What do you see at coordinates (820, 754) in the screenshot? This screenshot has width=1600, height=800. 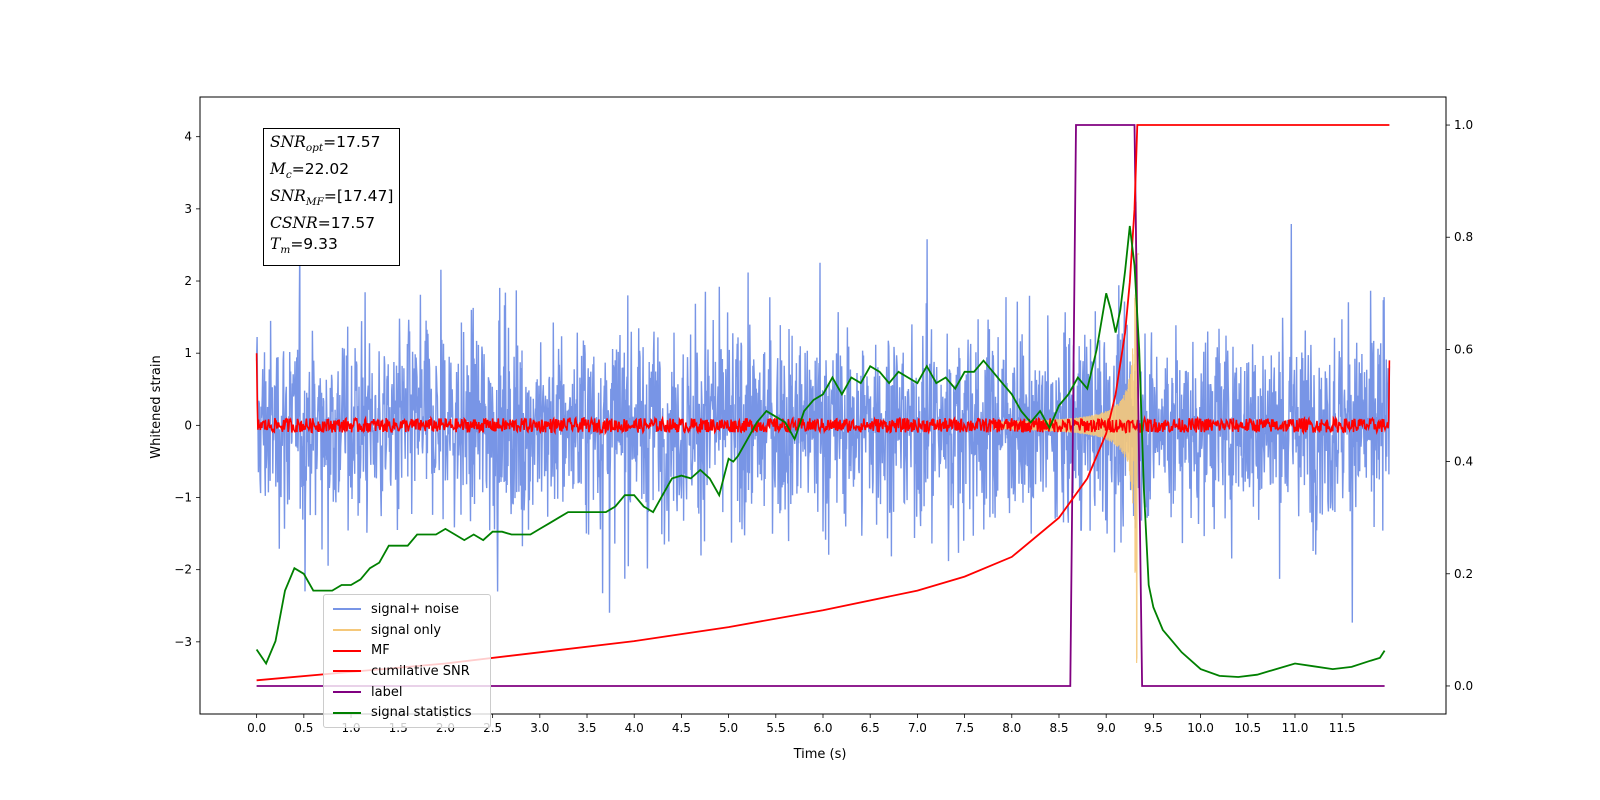 I see `x-axis-label: Time (s)` at bounding box center [820, 754].